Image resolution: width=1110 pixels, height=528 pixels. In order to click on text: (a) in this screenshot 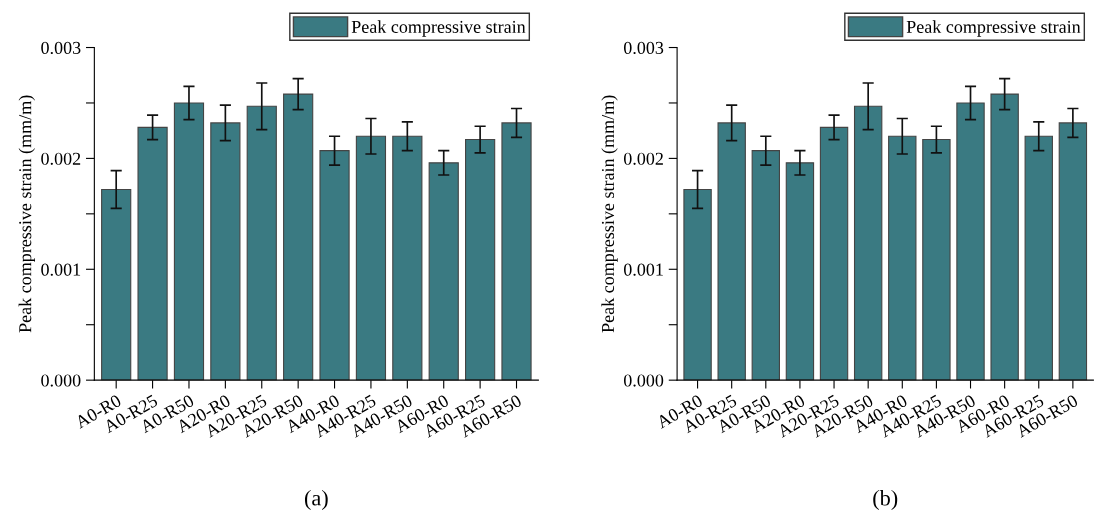, I will do `click(316, 500)`.